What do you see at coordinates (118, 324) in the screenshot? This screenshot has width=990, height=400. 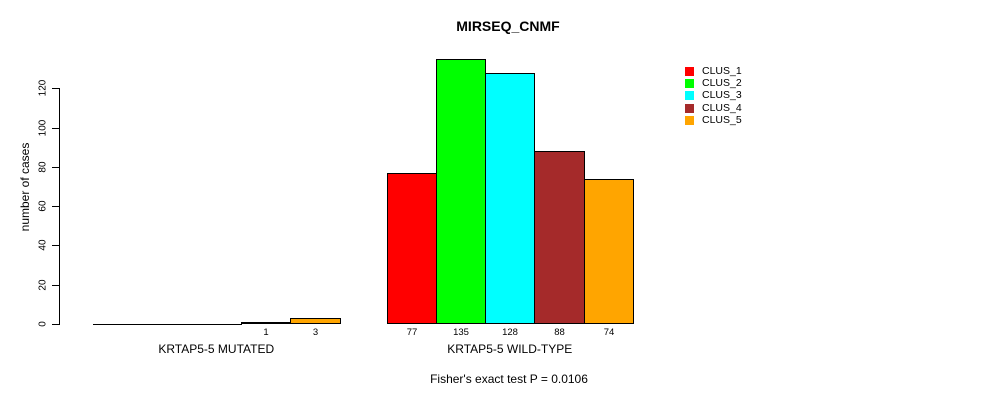 I see `bar-CLUS_1-zero` at bounding box center [118, 324].